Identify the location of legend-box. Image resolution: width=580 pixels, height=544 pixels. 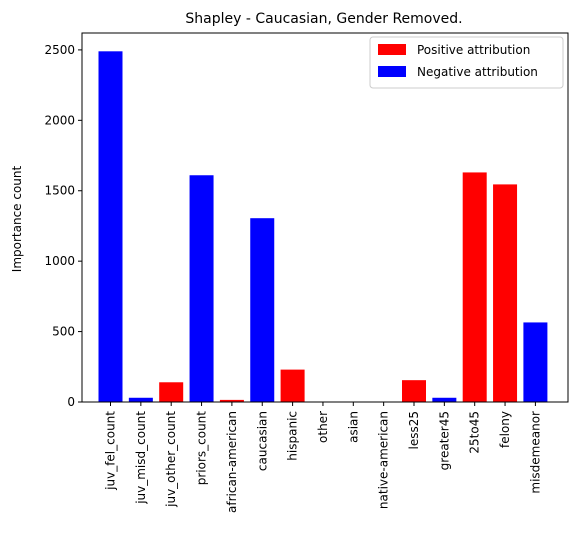
(466, 62).